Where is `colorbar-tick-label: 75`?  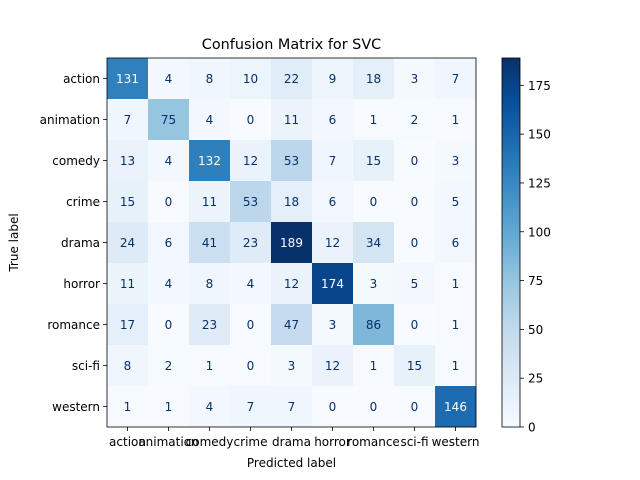 colorbar-tick-label: 75 is located at coordinates (535, 281).